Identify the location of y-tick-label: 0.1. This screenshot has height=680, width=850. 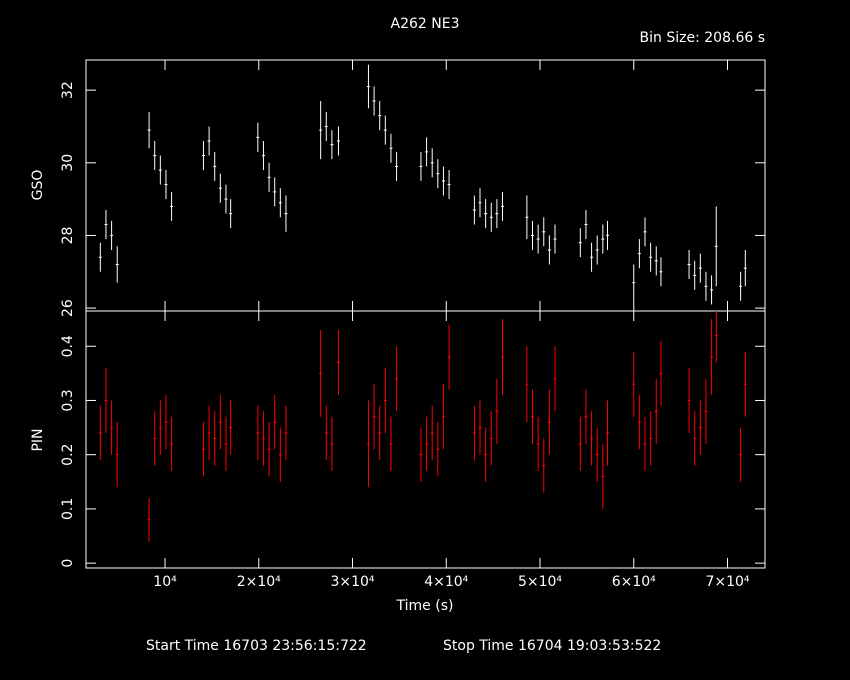
(68, 509).